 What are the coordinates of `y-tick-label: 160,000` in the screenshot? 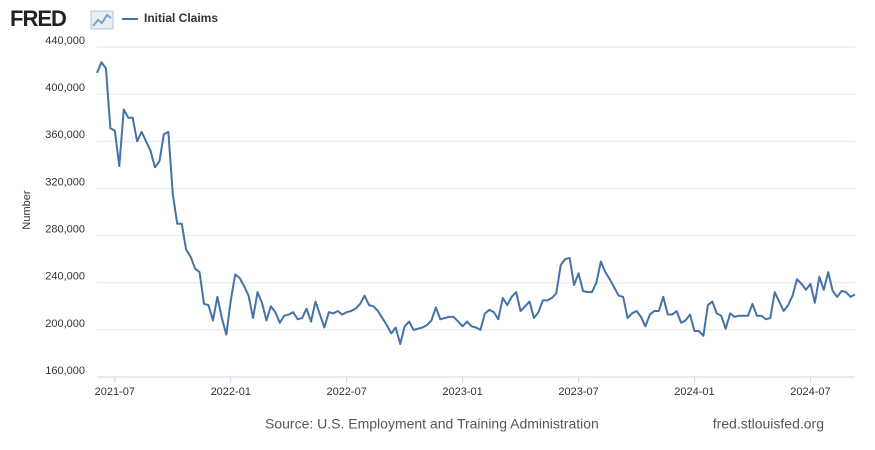 It's located at (65, 371).